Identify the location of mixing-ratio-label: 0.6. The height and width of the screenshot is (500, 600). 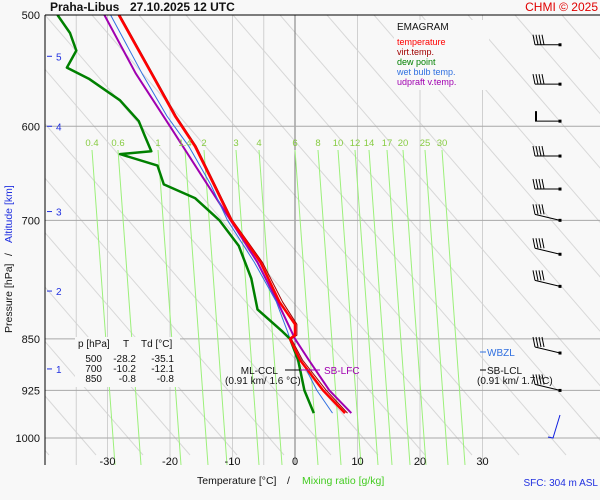
(117, 143).